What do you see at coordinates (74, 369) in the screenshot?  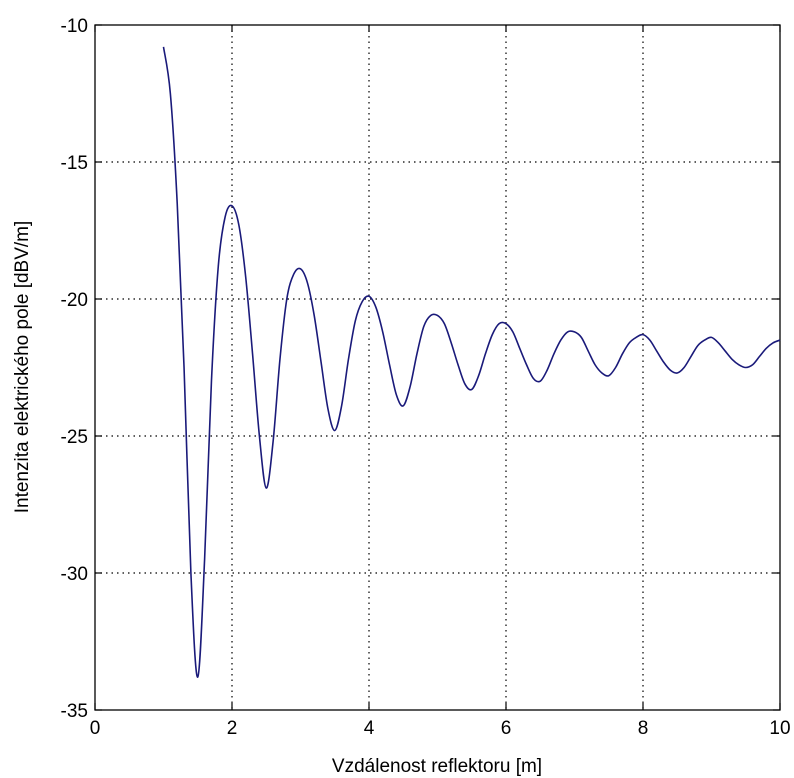 I see `y-tick-labels: -35 -30 -25 -20 -15 -10` at bounding box center [74, 369].